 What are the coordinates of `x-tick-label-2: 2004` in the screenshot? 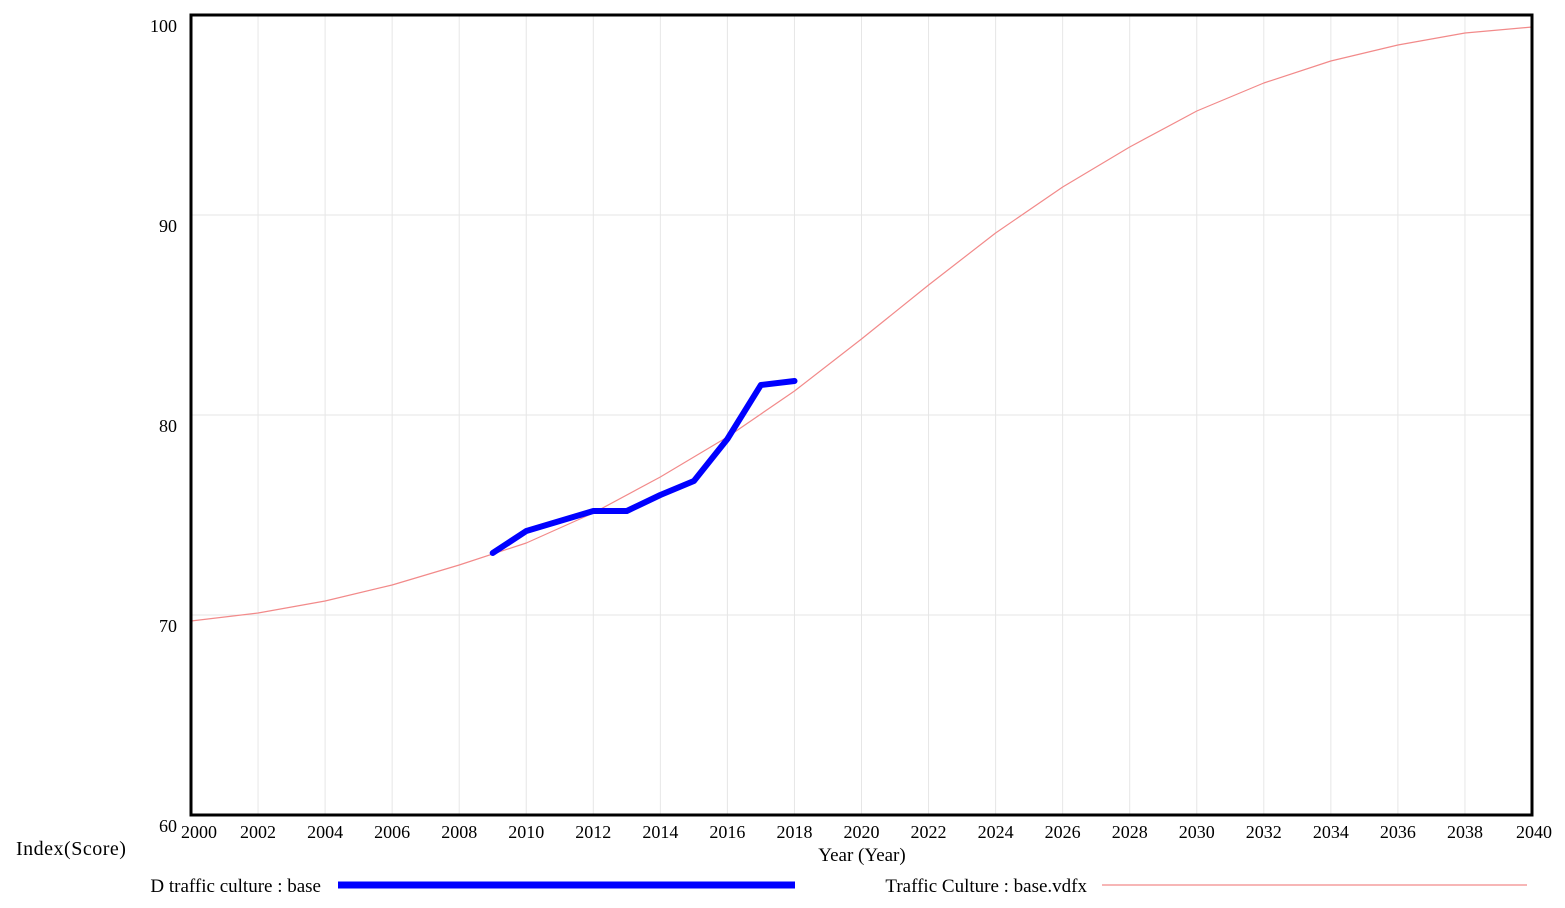 It's located at (325, 832).